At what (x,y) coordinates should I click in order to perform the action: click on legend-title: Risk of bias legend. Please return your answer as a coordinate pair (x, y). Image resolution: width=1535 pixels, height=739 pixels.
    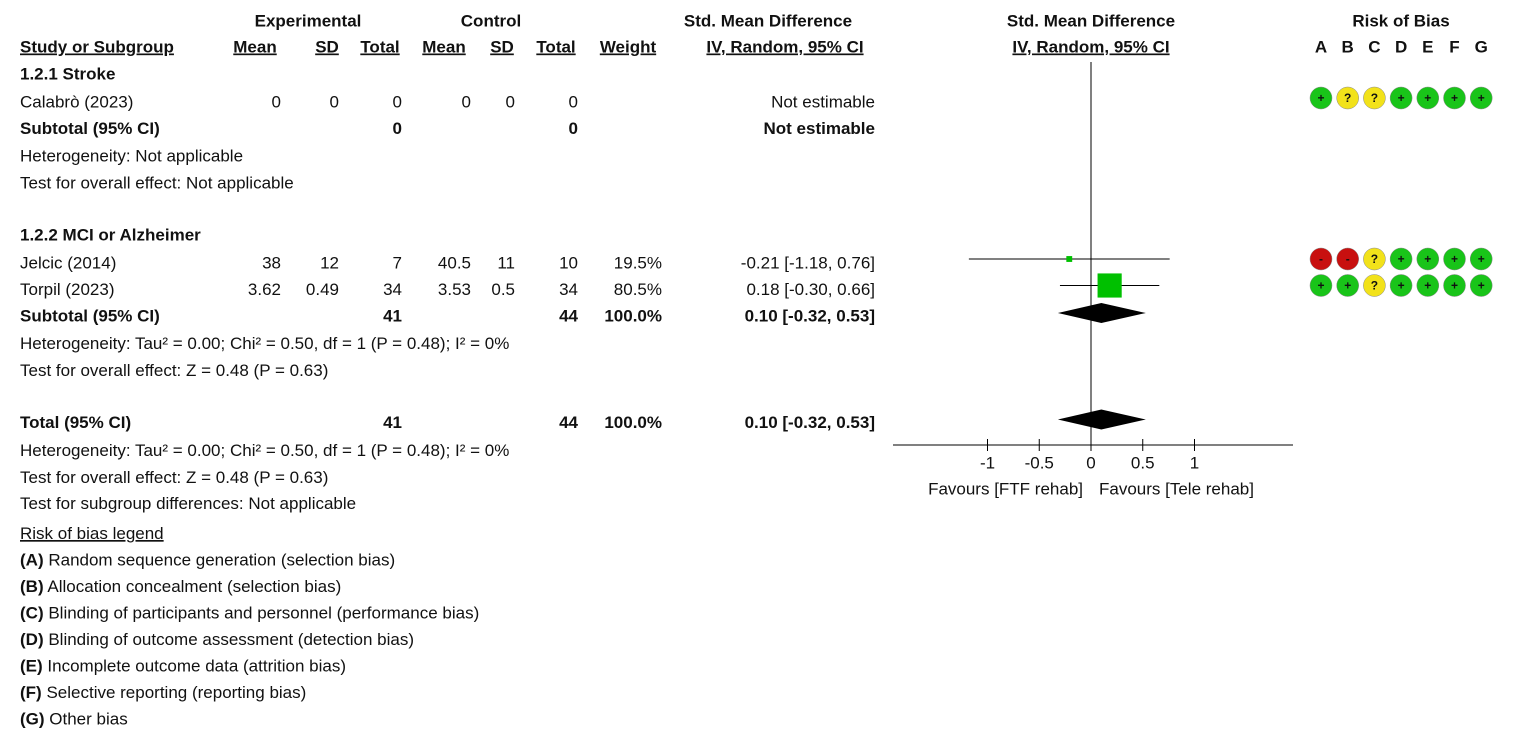
    Looking at the image, I should click on (92, 533).